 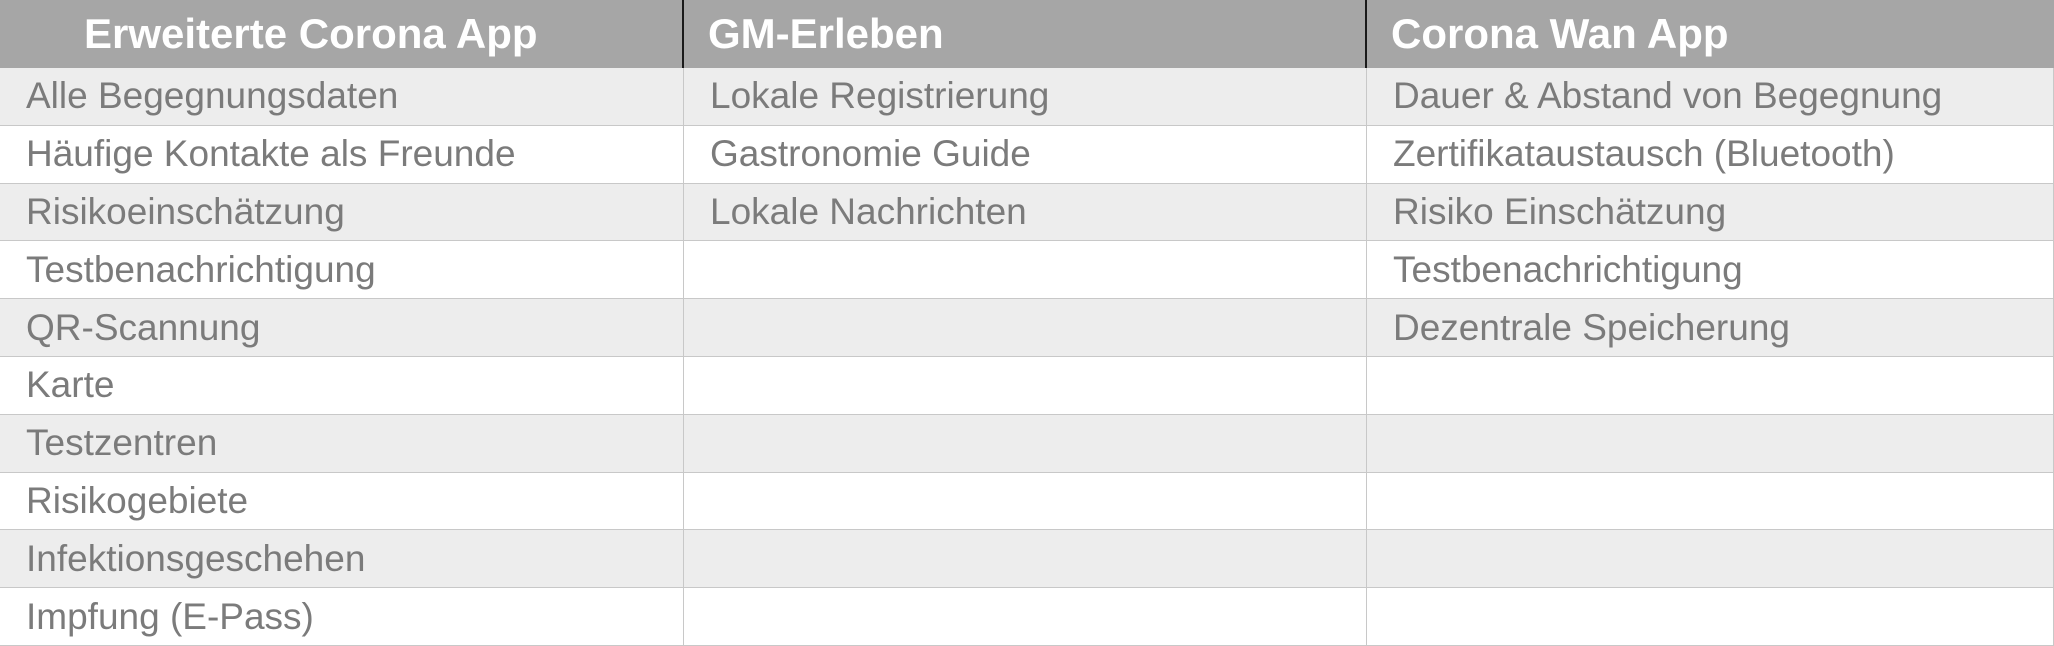 What do you see at coordinates (1025, 34) in the screenshot?
I see `column-header-gm-erleben: GM-Erleben` at bounding box center [1025, 34].